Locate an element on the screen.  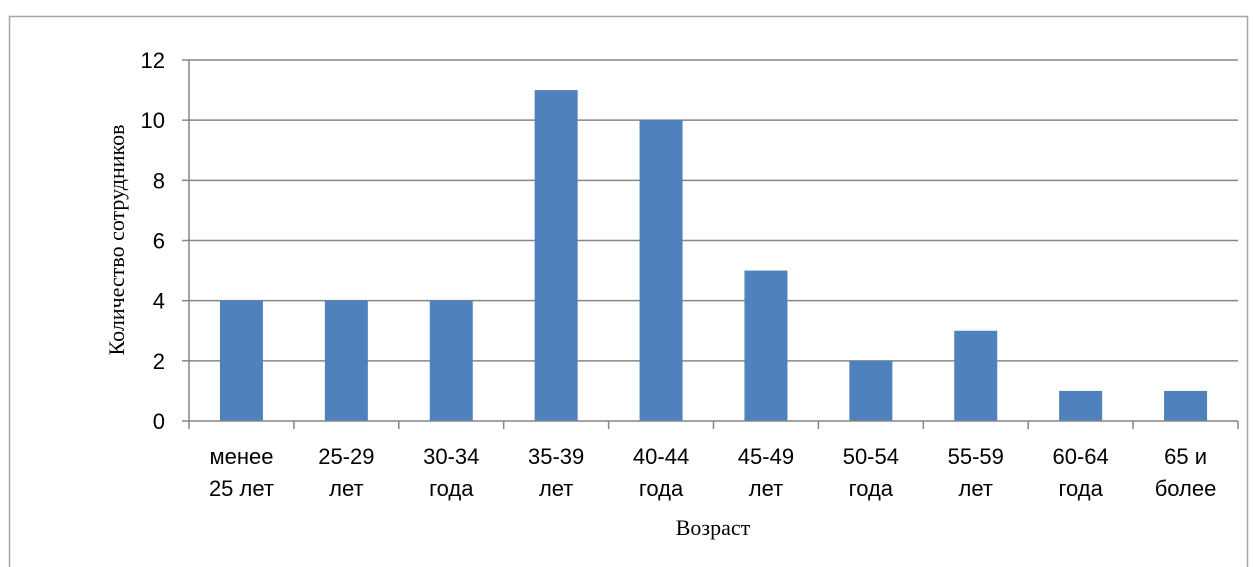
x-tick-label: 65 и is located at coordinates (1185, 456).